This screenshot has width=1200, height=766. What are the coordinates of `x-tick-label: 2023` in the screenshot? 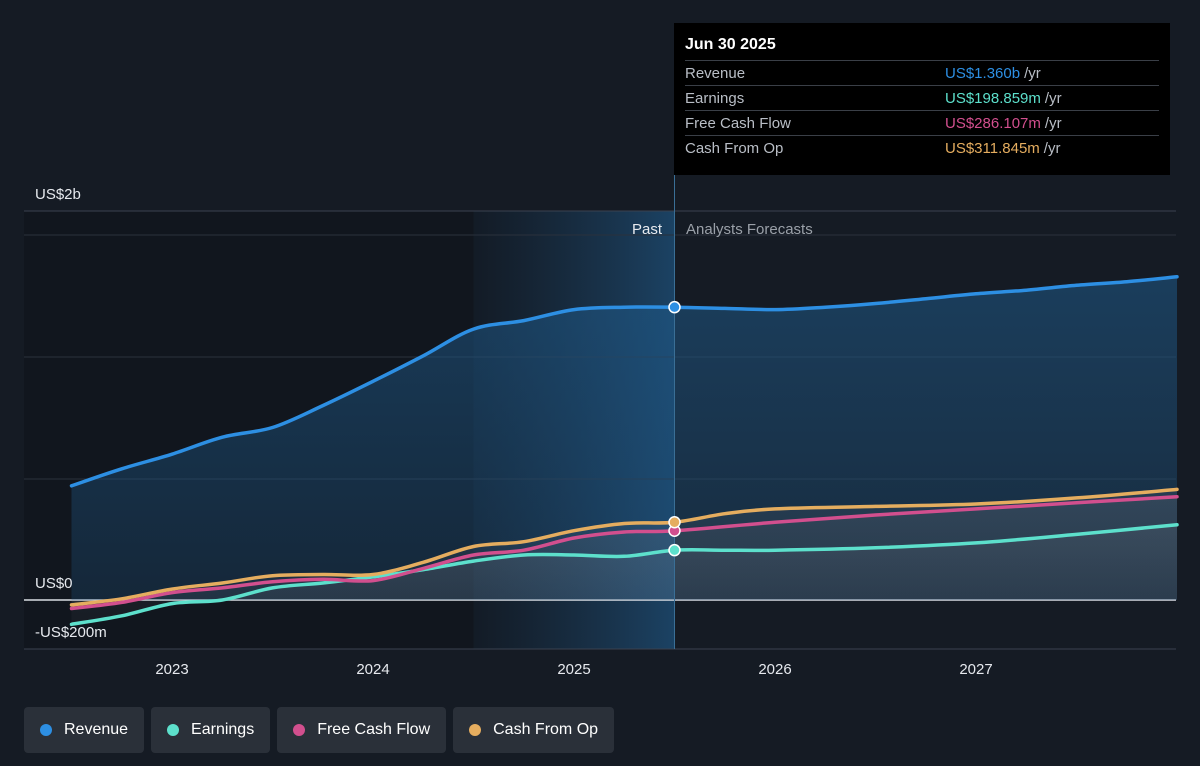 It's located at (171, 669).